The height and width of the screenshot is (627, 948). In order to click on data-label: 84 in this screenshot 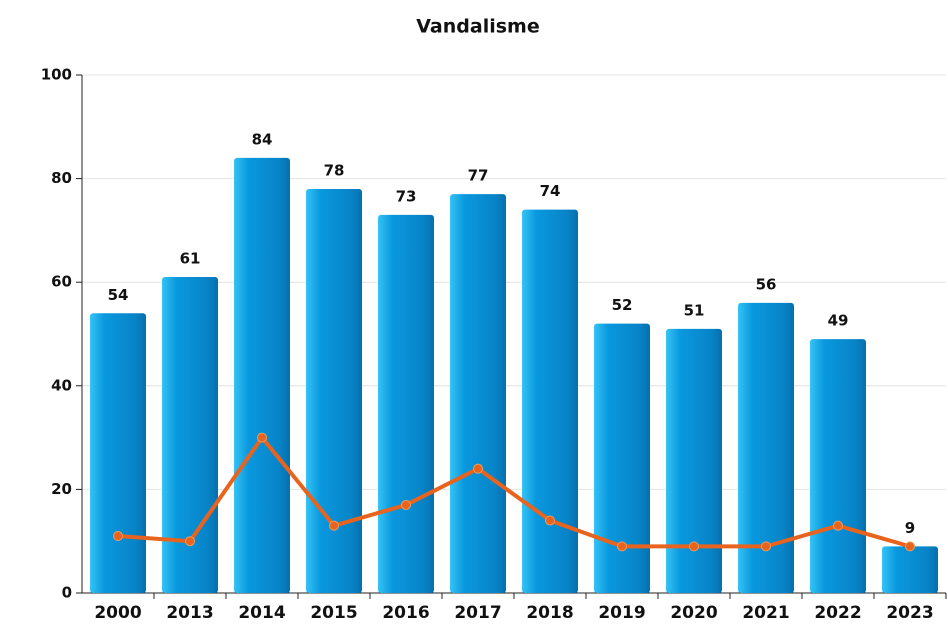, I will do `click(262, 139)`.